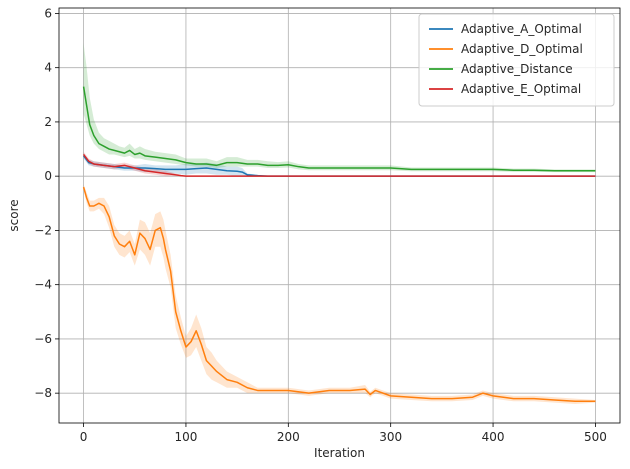  I want to click on x-tick-label: 100, so click(185, 437).